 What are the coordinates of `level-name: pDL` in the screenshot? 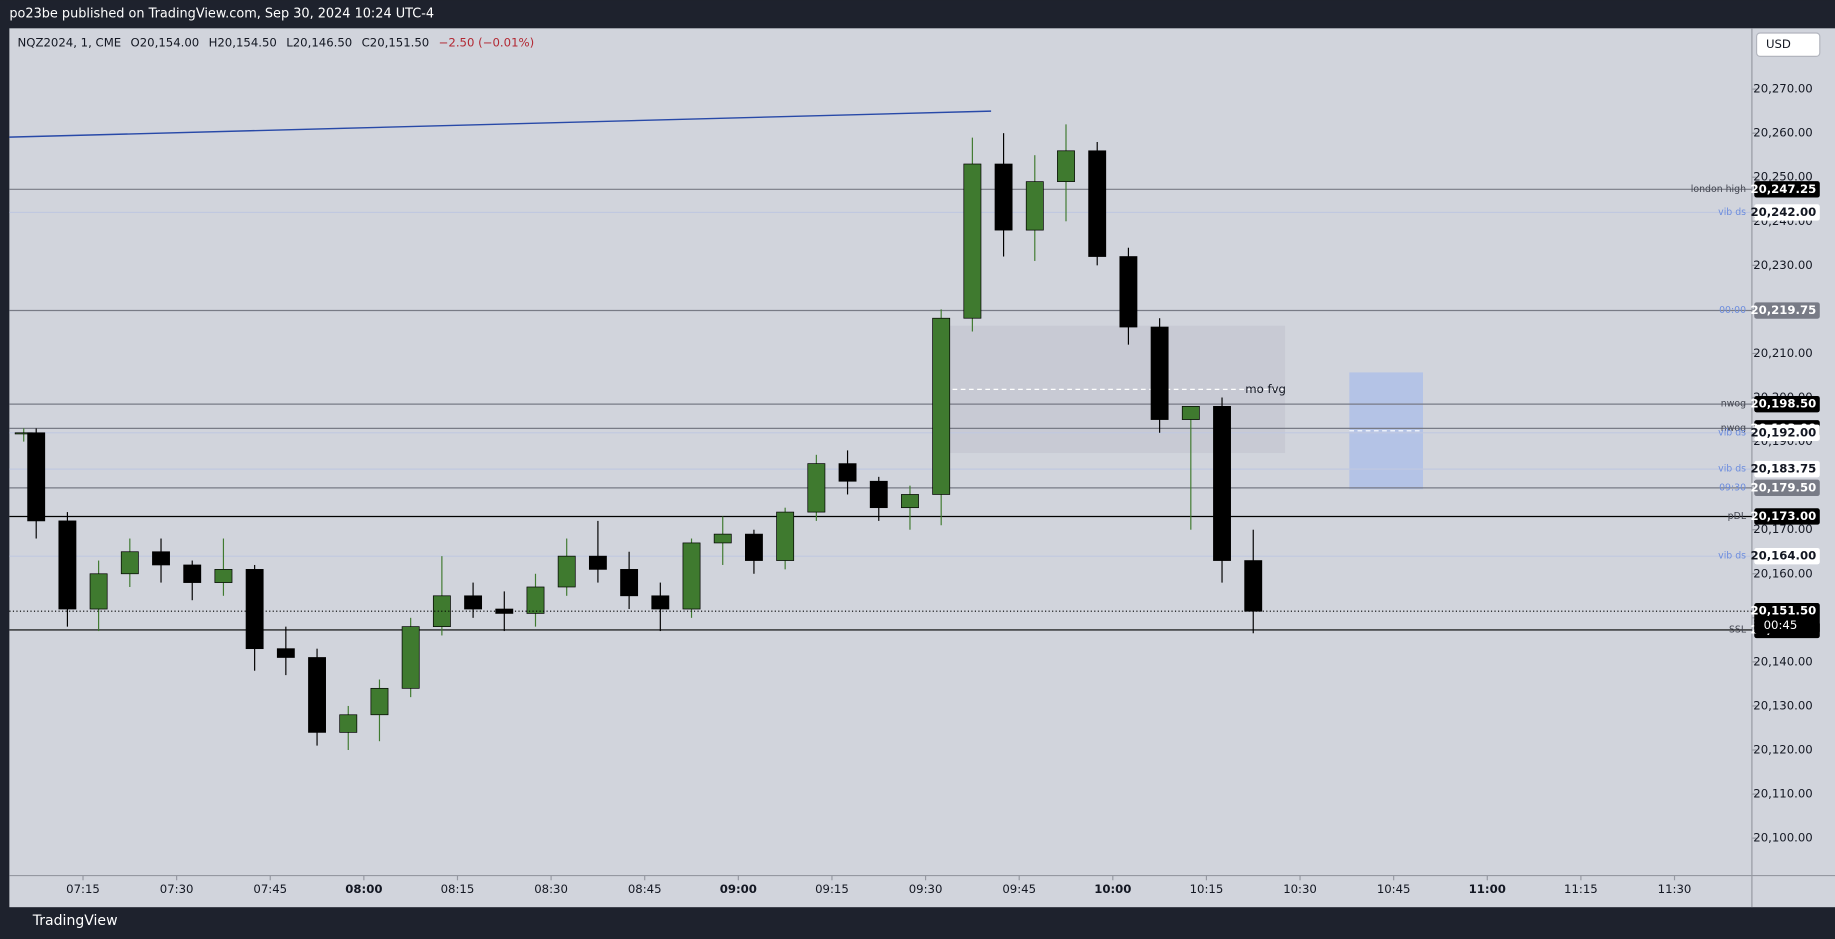 It's located at (1737, 516).